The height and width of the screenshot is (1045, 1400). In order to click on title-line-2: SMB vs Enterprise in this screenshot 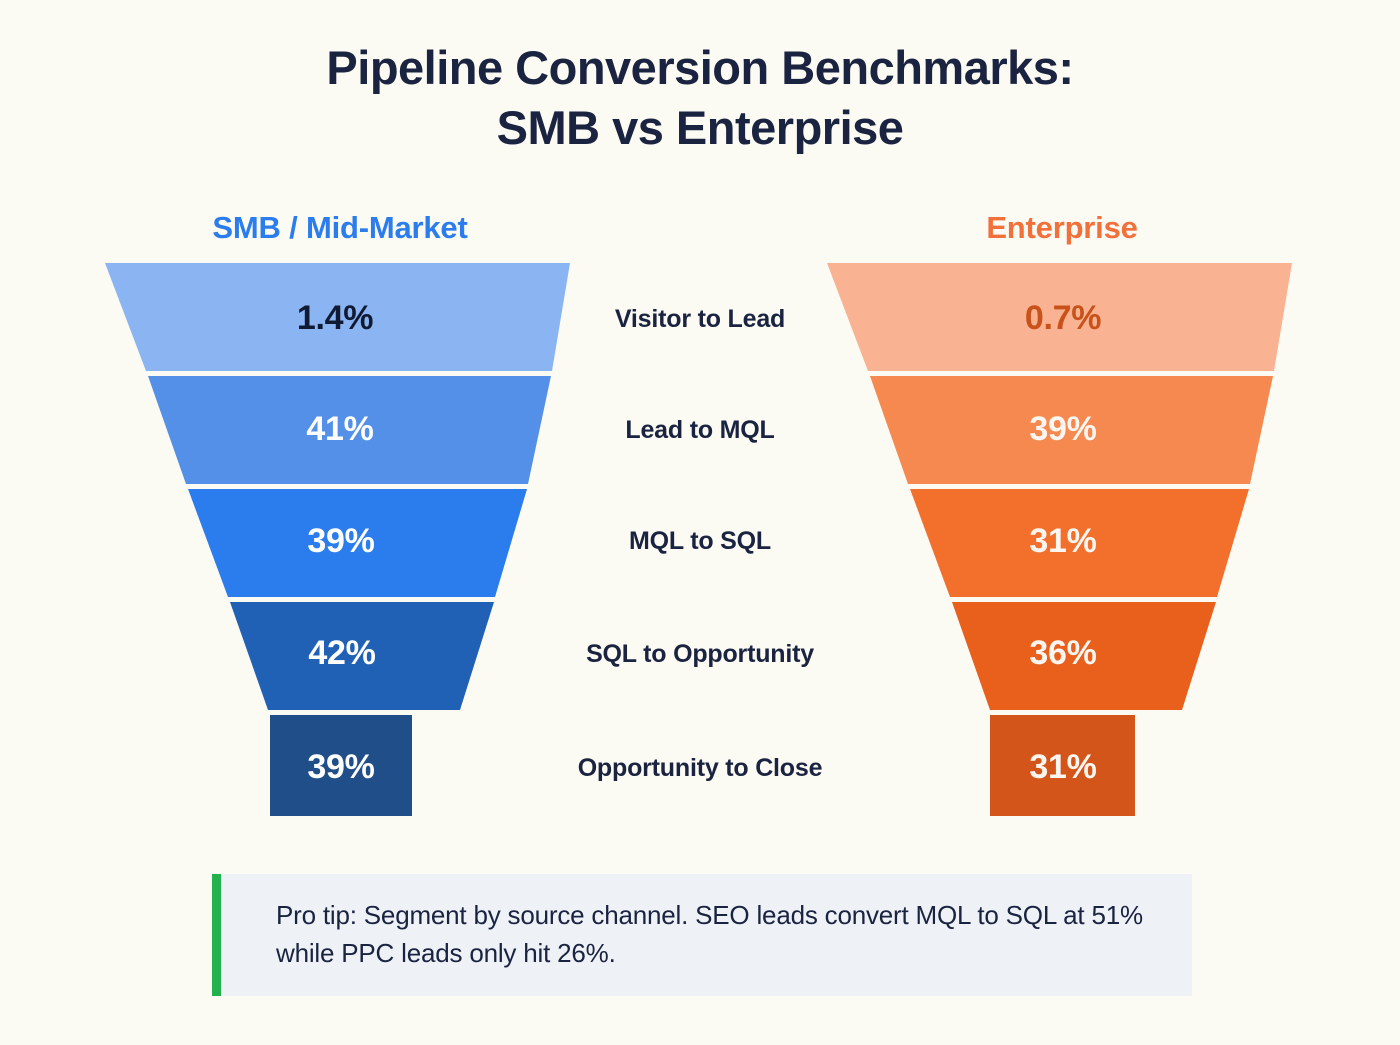, I will do `click(700, 127)`.